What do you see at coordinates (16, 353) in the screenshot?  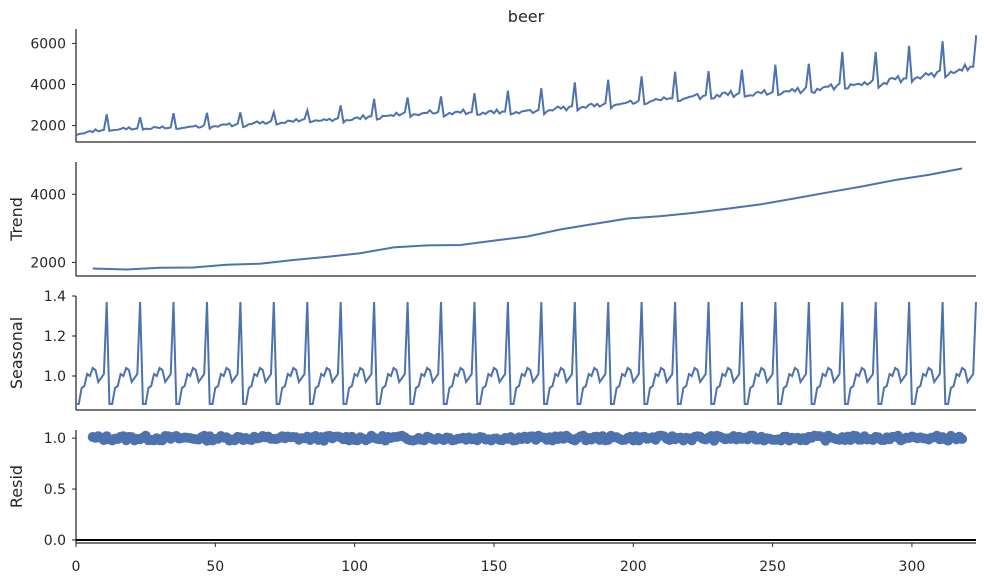 I see `y-axis-label: Seasonal` at bounding box center [16, 353].